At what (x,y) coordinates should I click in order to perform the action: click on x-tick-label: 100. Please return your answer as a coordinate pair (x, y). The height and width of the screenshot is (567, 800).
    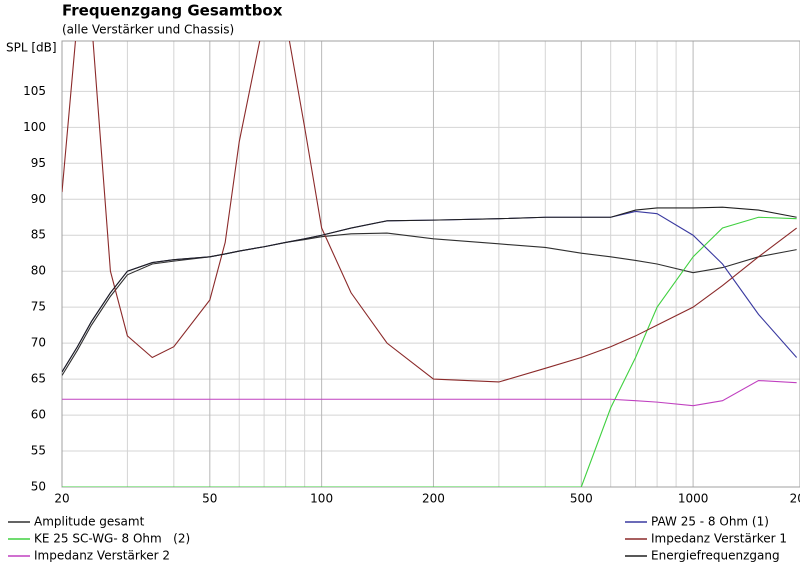
    Looking at the image, I should click on (321, 499).